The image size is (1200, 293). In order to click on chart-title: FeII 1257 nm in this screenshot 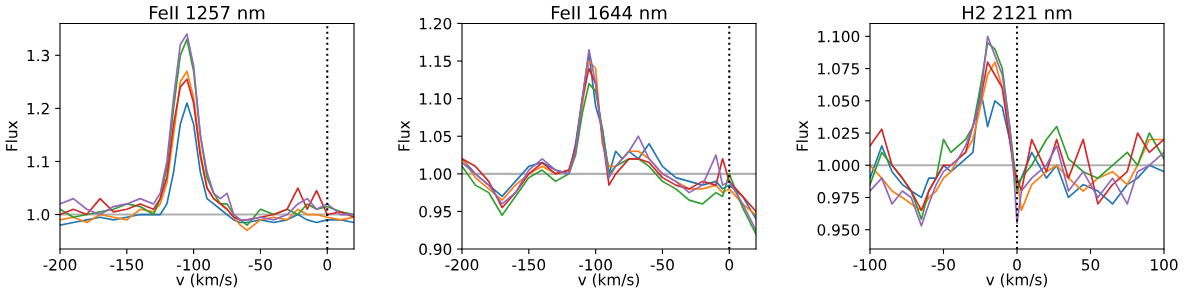, I will do `click(207, 12)`.